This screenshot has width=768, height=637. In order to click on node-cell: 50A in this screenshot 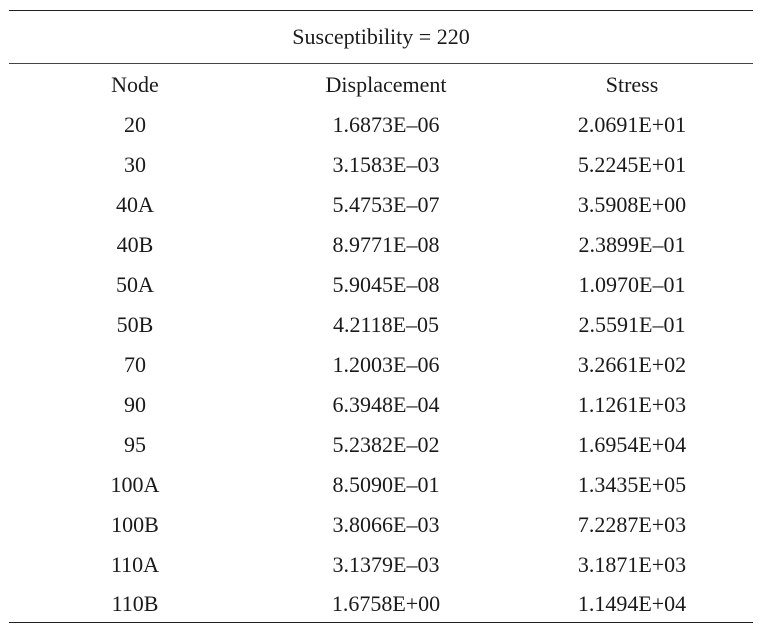, I will do `click(135, 284)`.